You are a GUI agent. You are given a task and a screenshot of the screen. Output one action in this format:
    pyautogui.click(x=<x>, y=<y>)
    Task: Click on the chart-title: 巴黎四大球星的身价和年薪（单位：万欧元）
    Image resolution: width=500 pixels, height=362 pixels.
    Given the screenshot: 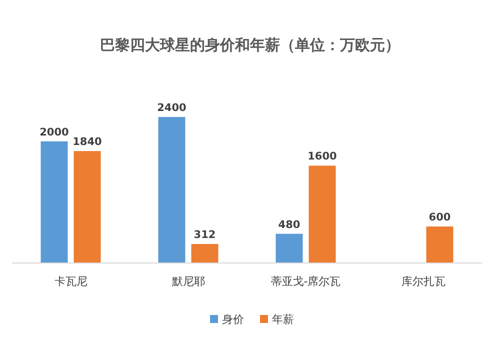 What is the action you would take?
    pyautogui.click(x=250, y=45)
    